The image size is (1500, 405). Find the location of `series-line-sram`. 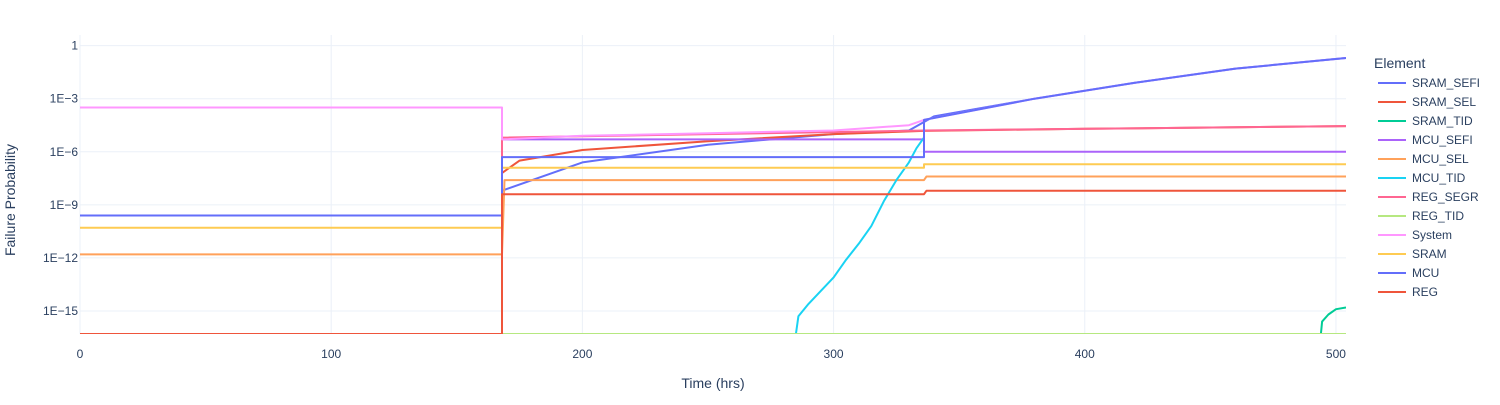

series-line-sram is located at coordinates (713, 196).